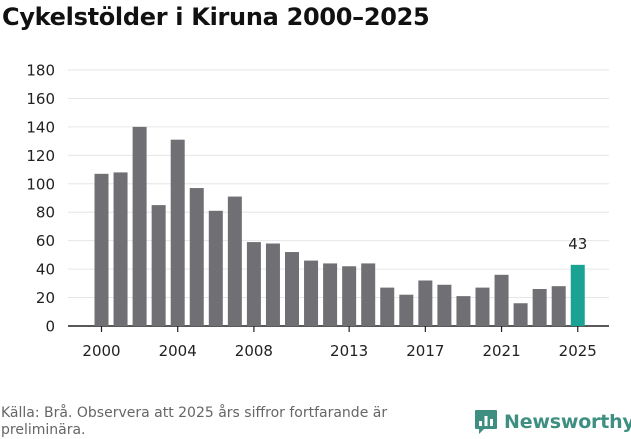  What do you see at coordinates (40, 184) in the screenshot?
I see `y-tick-label: 100` at bounding box center [40, 184].